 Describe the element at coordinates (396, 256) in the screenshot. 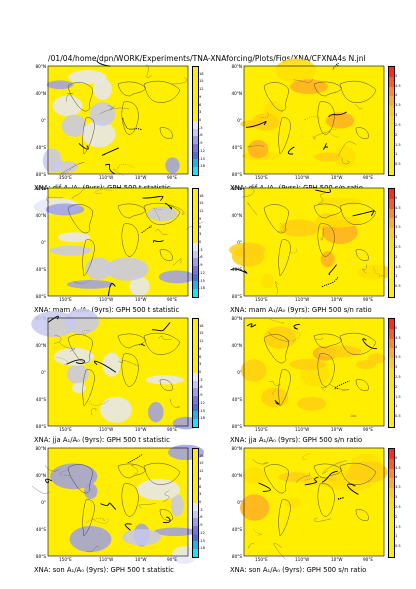

I see `colorbar-tick-label: 2` at that location.